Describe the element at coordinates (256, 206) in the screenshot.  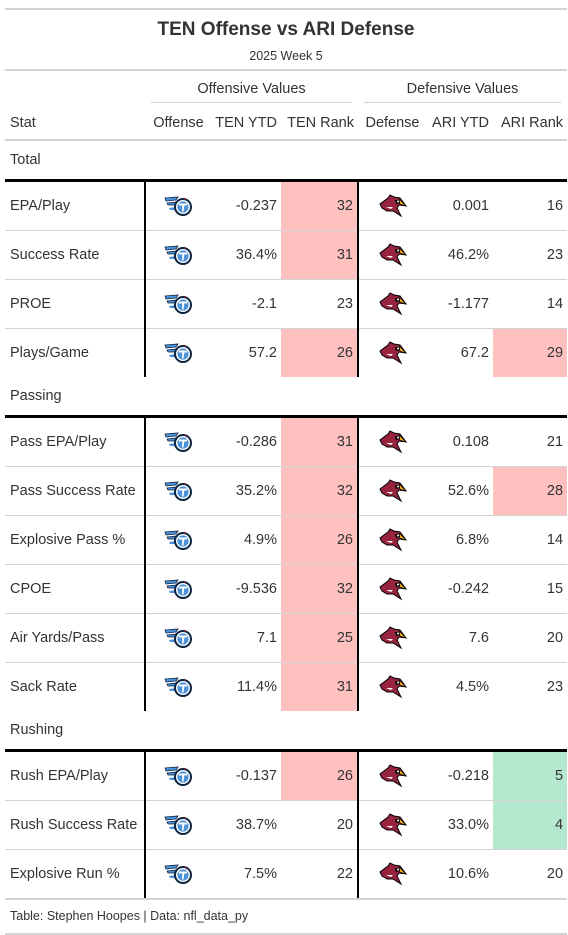
I see `offense-ytd-value: -0.237` at that location.